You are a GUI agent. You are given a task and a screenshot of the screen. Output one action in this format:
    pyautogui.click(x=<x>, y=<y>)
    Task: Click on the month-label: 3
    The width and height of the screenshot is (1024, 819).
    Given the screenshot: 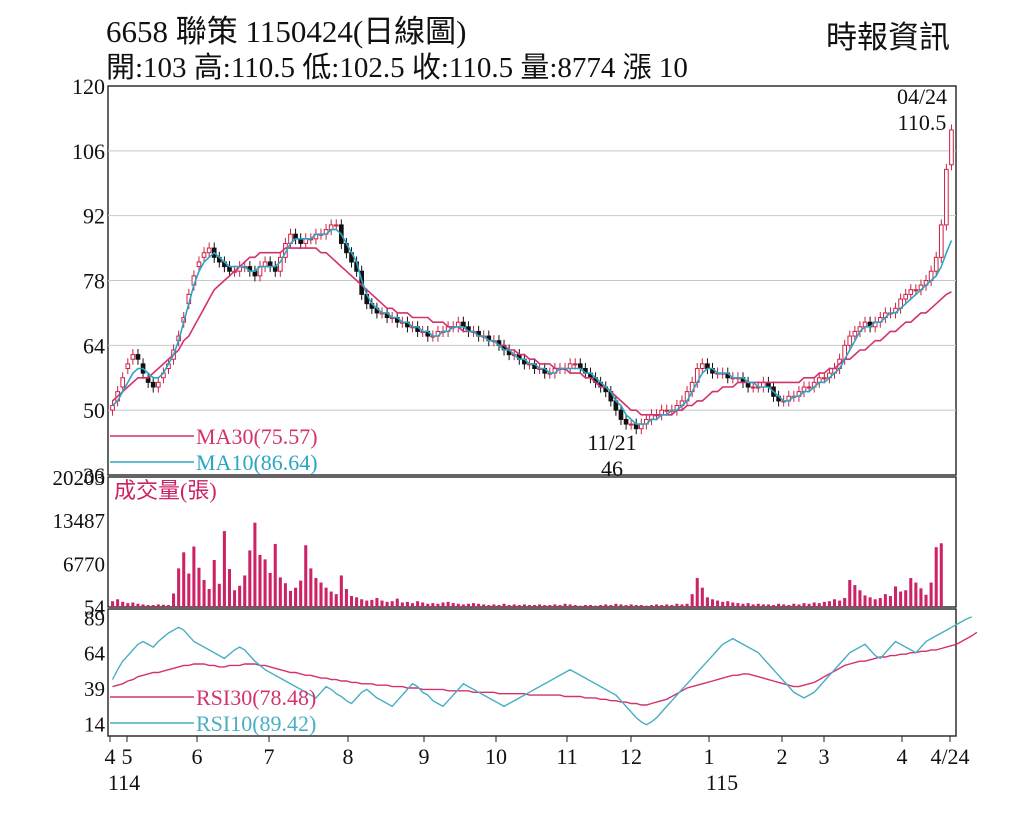 What is the action you would take?
    pyautogui.click(x=824, y=756)
    